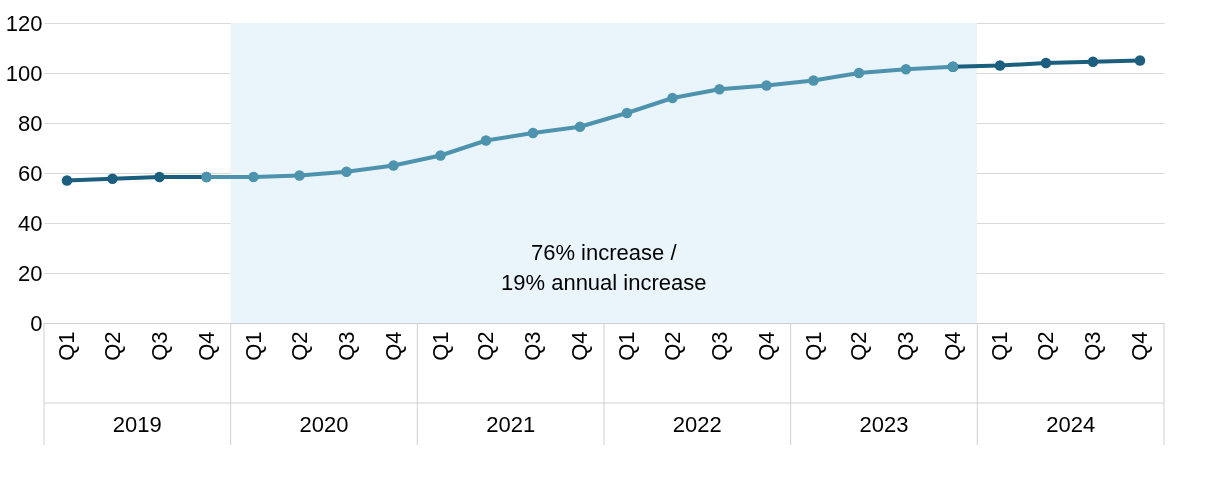  What do you see at coordinates (324, 424) in the screenshot?
I see `text: 2020` at bounding box center [324, 424].